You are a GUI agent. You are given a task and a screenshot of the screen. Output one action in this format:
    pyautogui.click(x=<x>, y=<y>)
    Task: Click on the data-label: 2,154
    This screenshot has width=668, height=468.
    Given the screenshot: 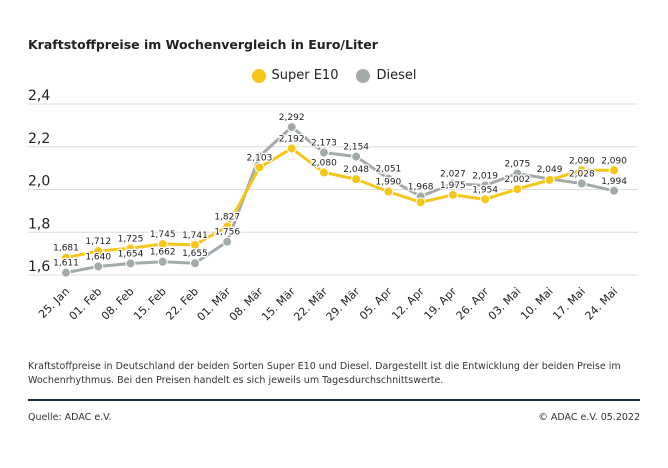 What is the action you would take?
    pyautogui.click(x=356, y=148)
    